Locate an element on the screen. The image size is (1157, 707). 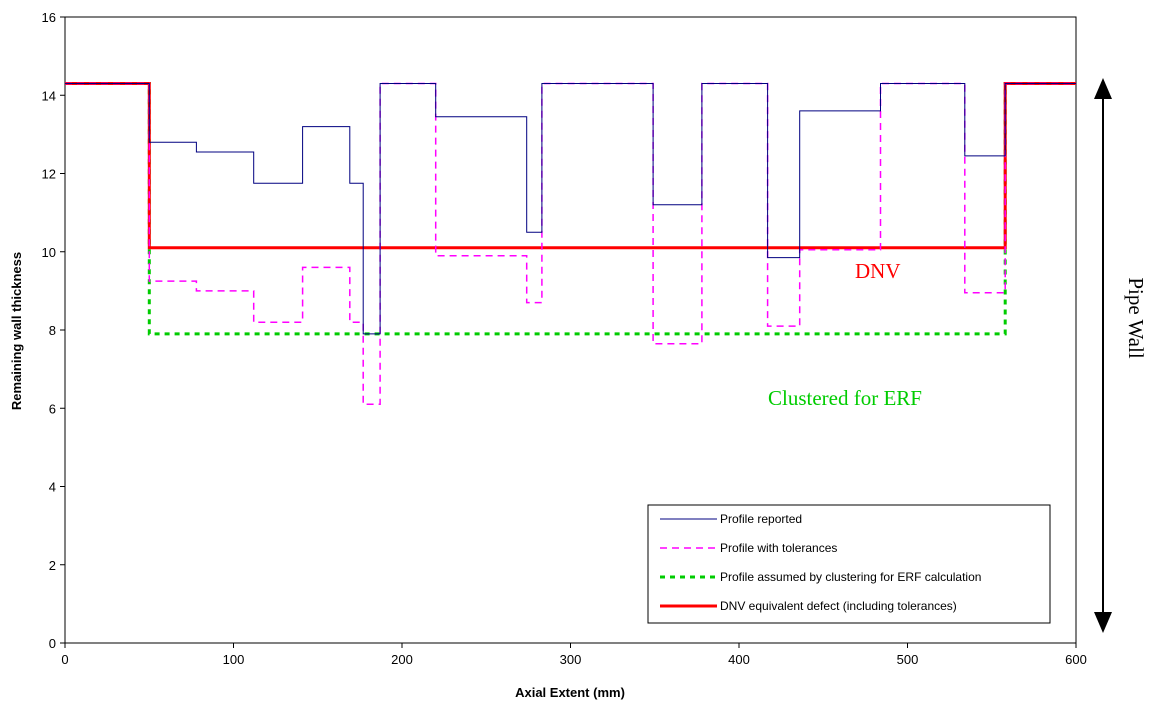
y-axis: 0 2 4 6 8 10 12 14 16 is located at coordinates (53, 330).